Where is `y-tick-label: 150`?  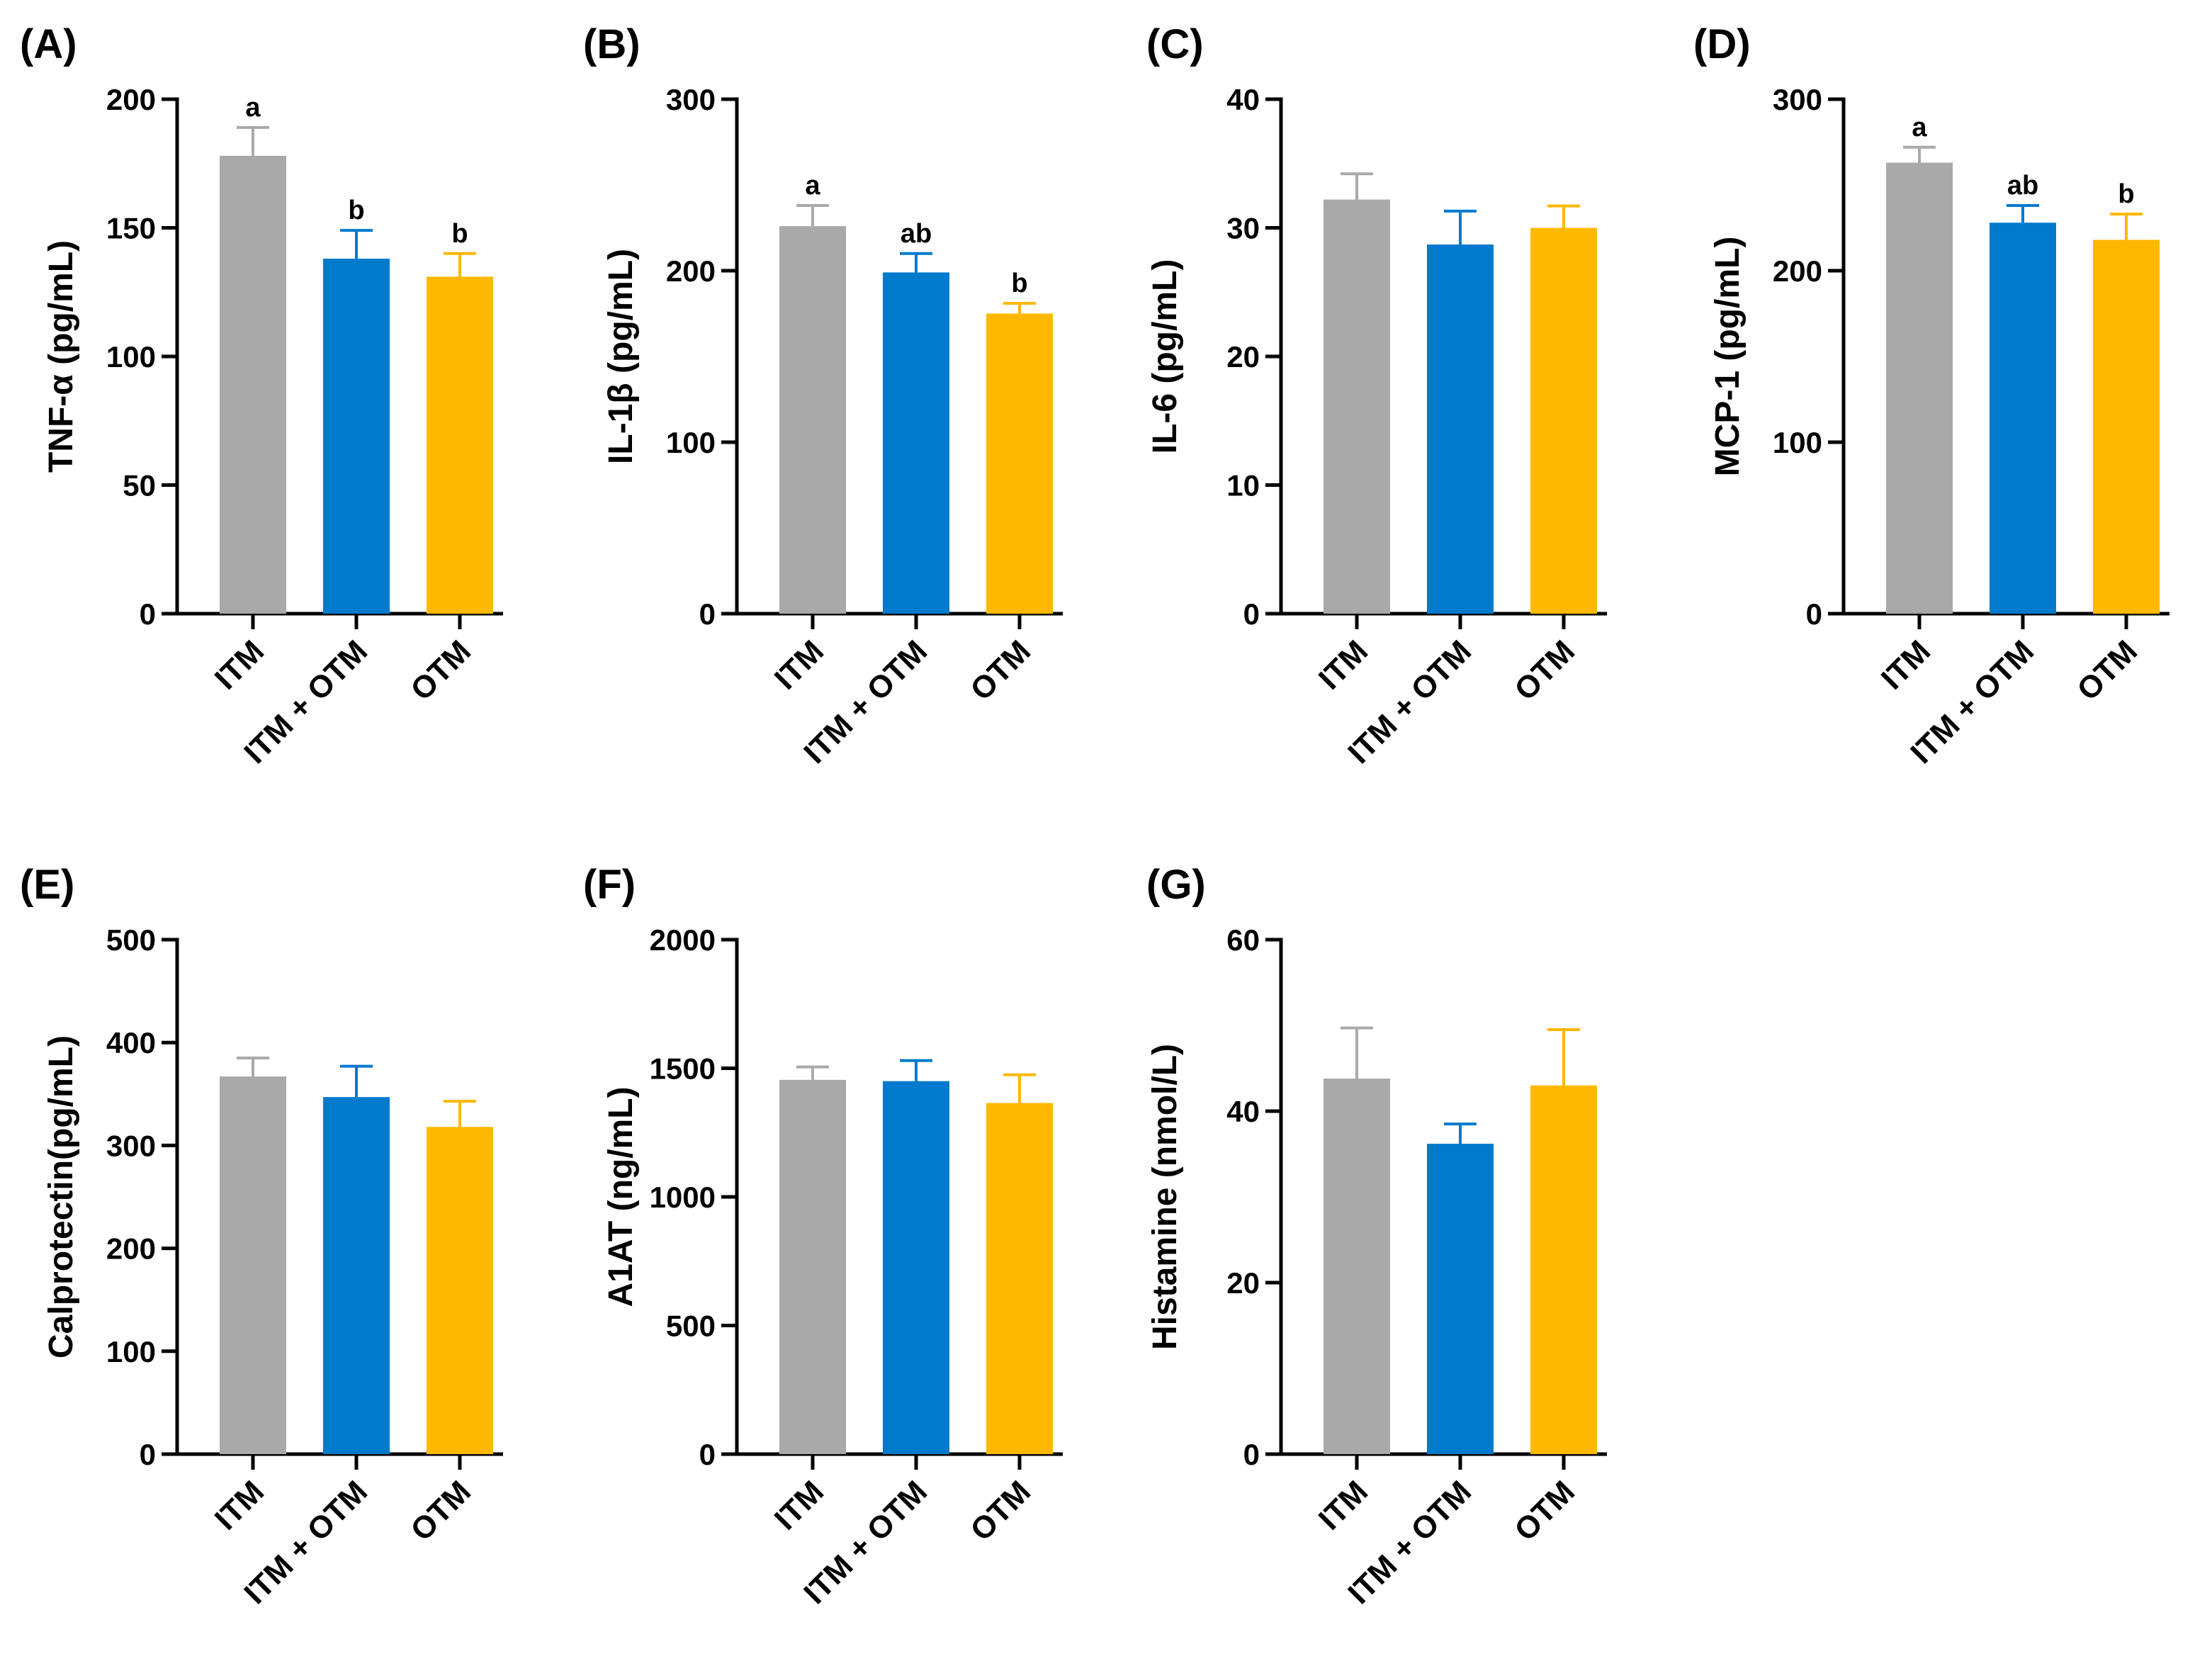
y-tick-label: 150 is located at coordinates (131, 228).